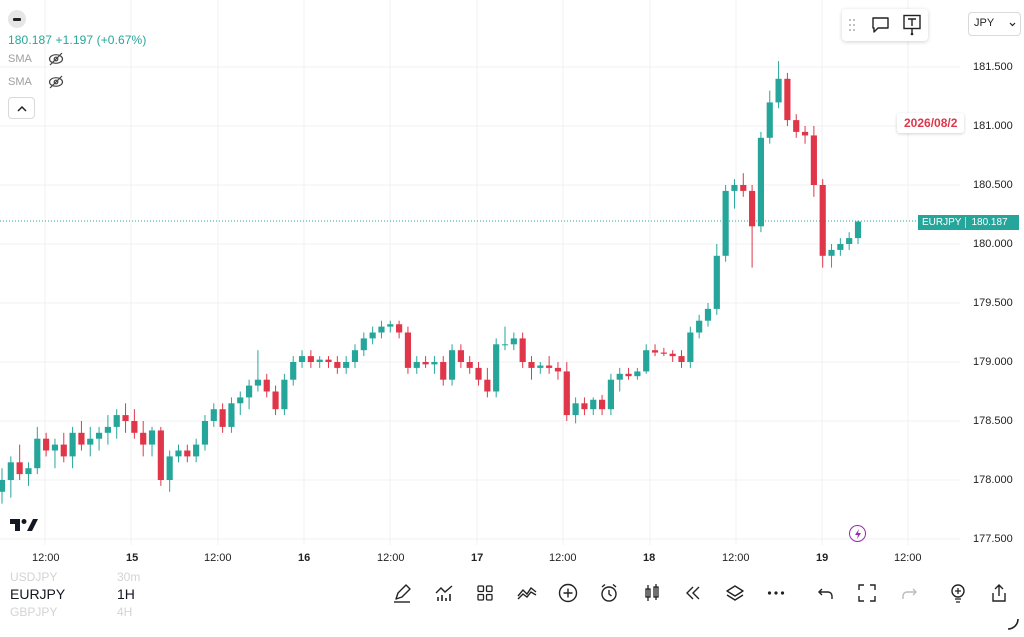  I want to click on lightning-icon, so click(857, 533).